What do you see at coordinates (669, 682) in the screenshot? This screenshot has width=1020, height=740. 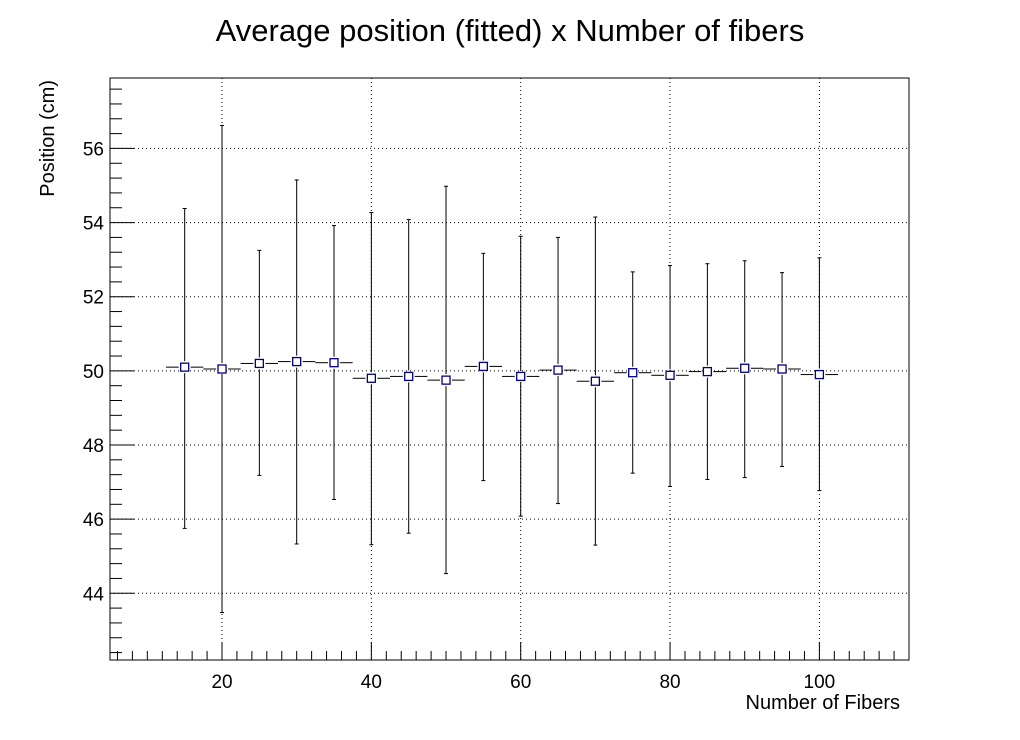 I see `x-tick-label: 80` at bounding box center [669, 682].